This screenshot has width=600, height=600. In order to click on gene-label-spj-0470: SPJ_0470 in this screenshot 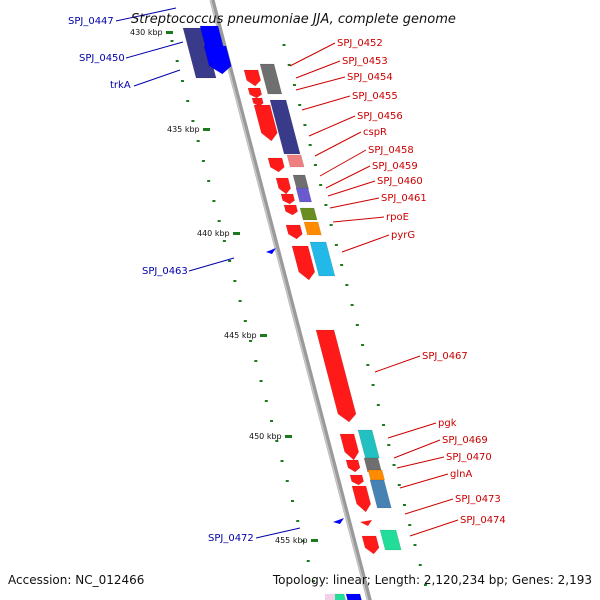, I will do `click(469, 457)`.